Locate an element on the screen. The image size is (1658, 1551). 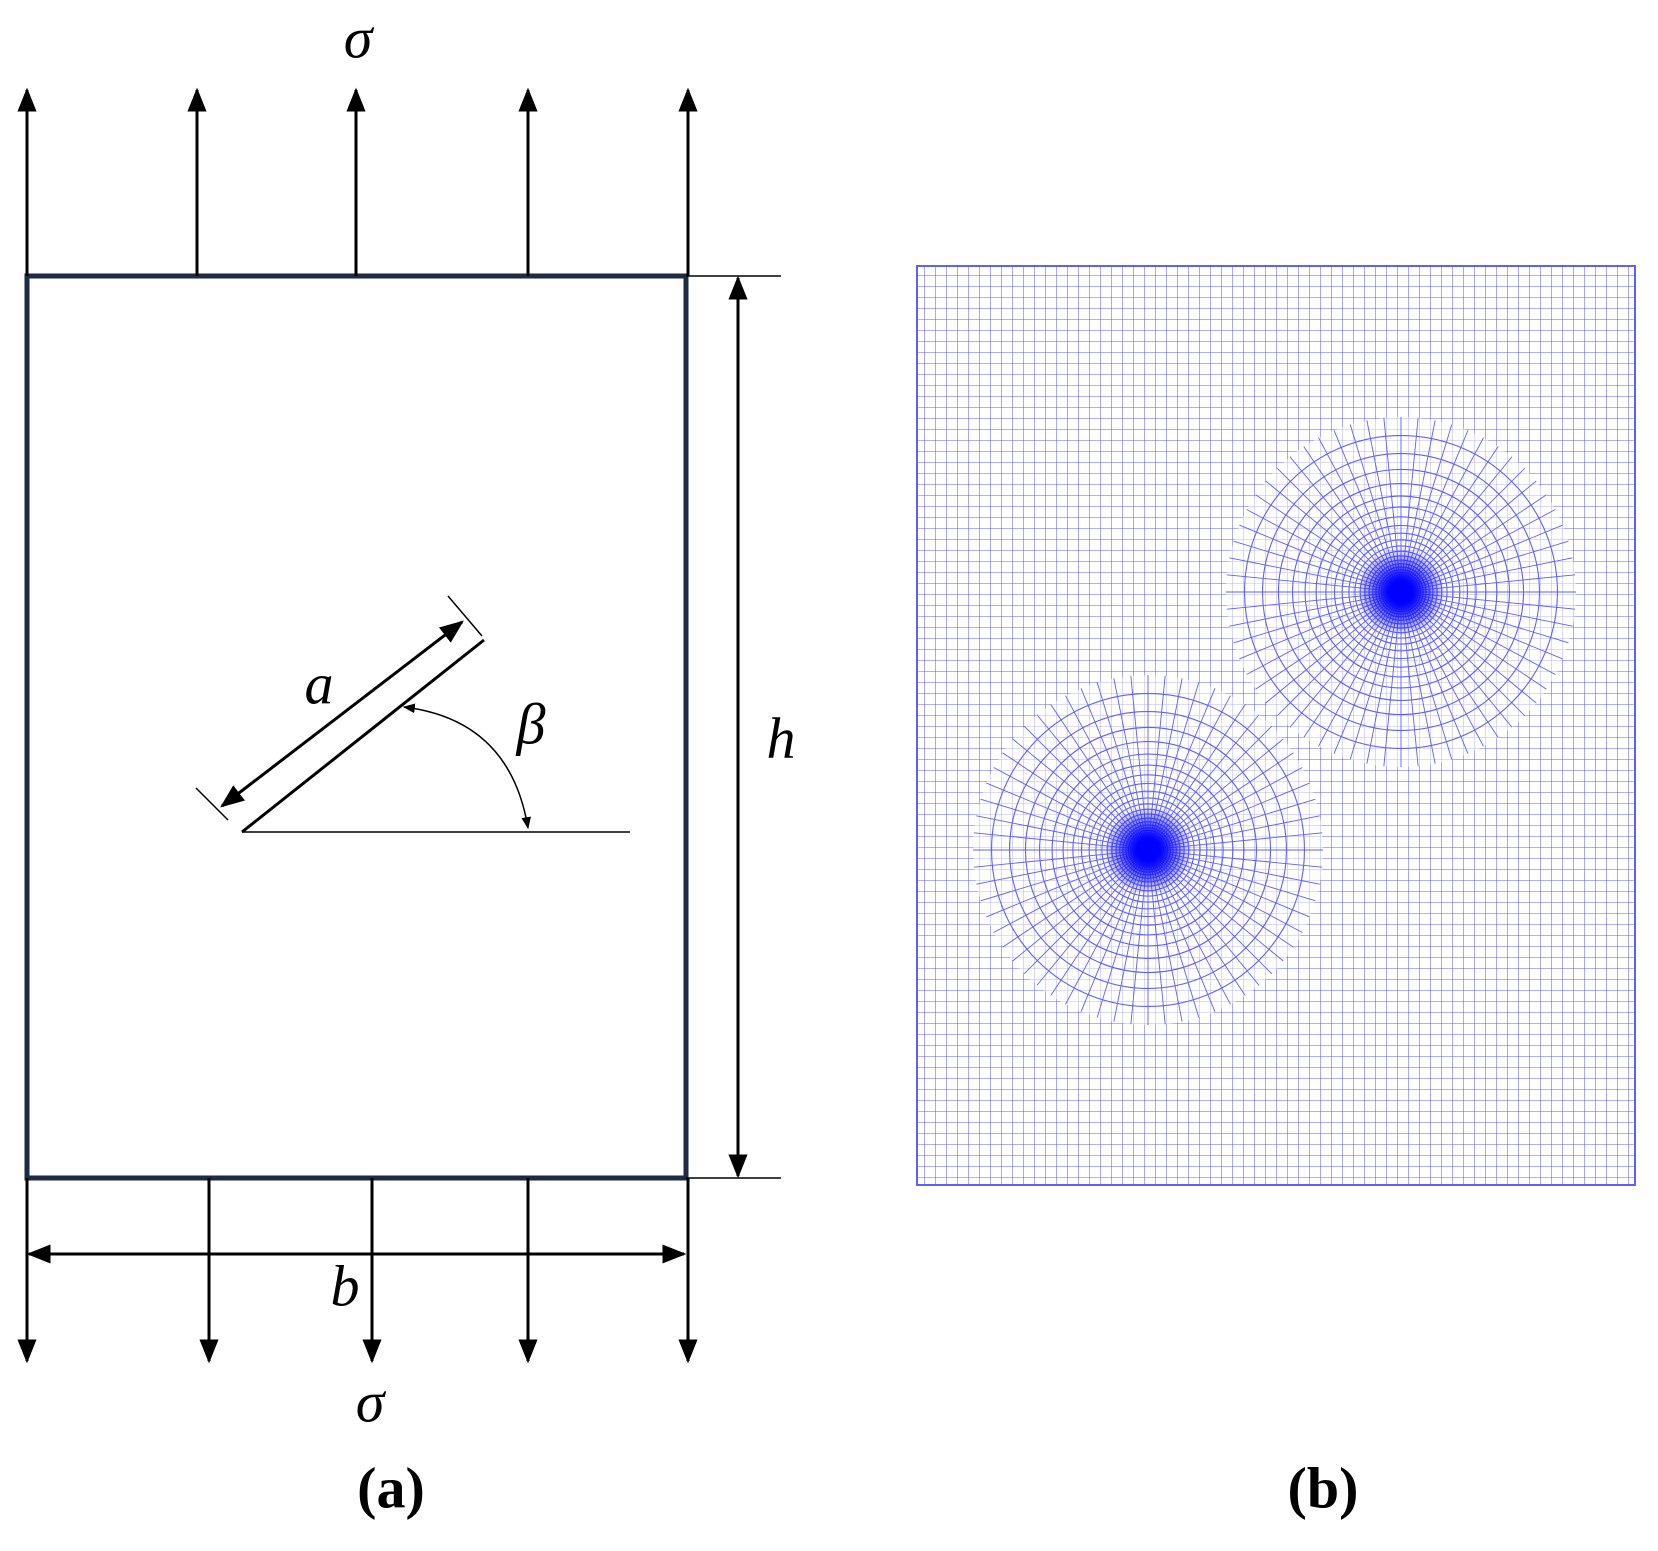
bottom-load-arrows is located at coordinates (357, 1271).